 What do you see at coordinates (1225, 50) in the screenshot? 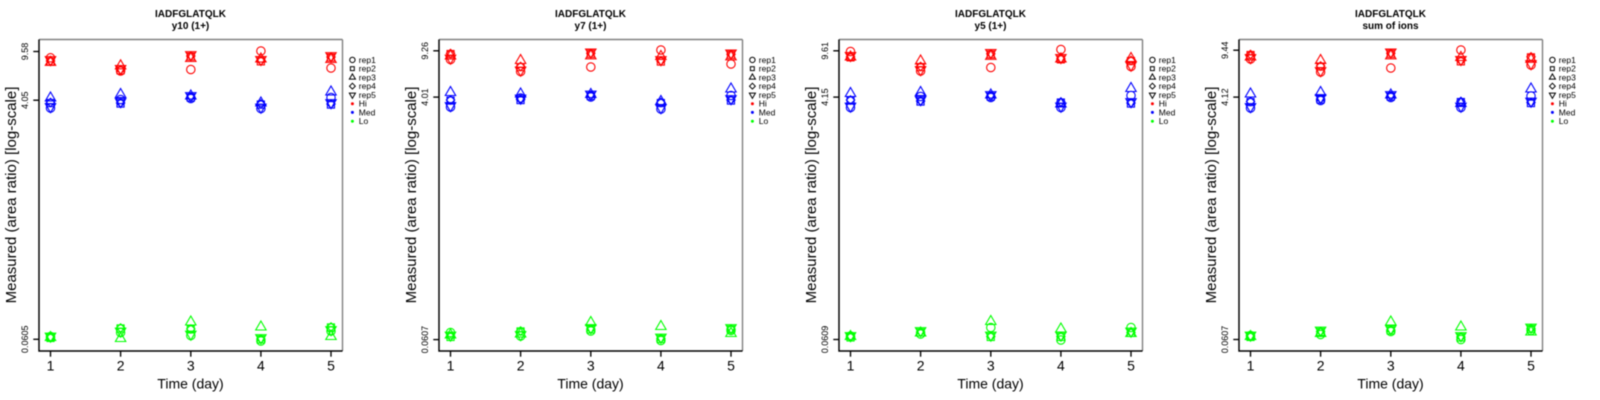
I see `svg-text: 9.44` at bounding box center [1225, 50].